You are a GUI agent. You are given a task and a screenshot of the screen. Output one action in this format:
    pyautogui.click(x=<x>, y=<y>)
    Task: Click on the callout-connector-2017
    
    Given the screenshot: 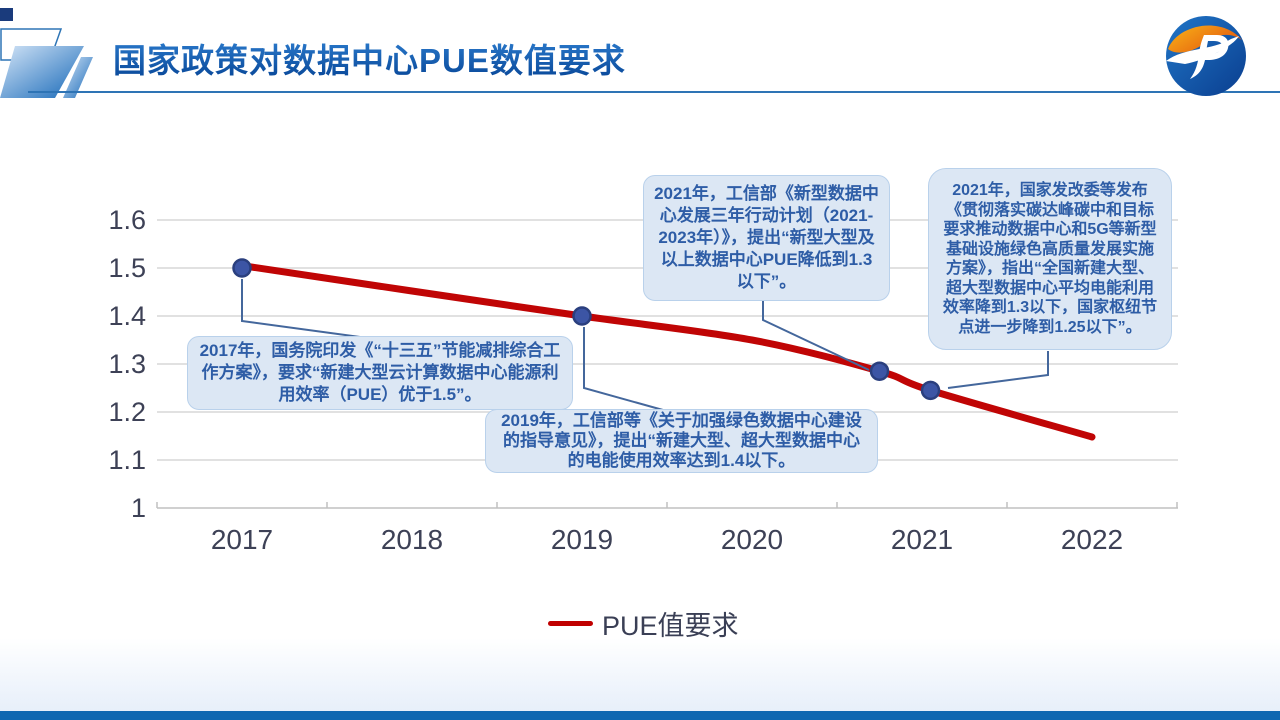 What is the action you would take?
    pyautogui.click(x=301, y=308)
    